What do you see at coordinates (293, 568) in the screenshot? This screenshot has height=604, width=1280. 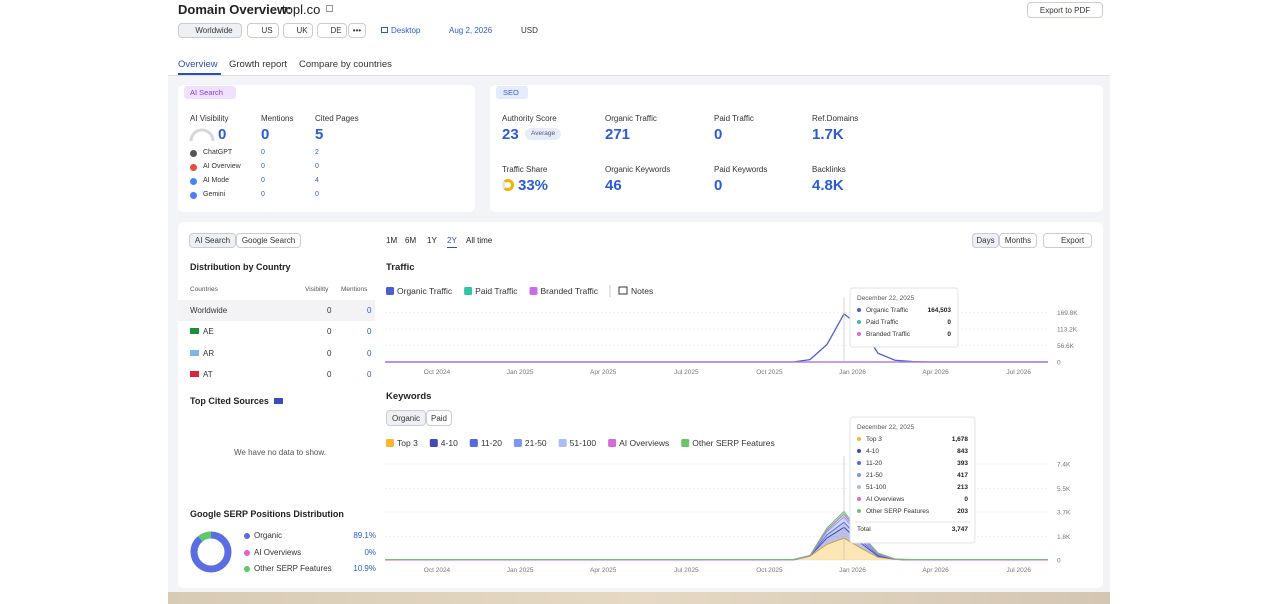 I see `serp-label: Other SERP Features` at bounding box center [293, 568].